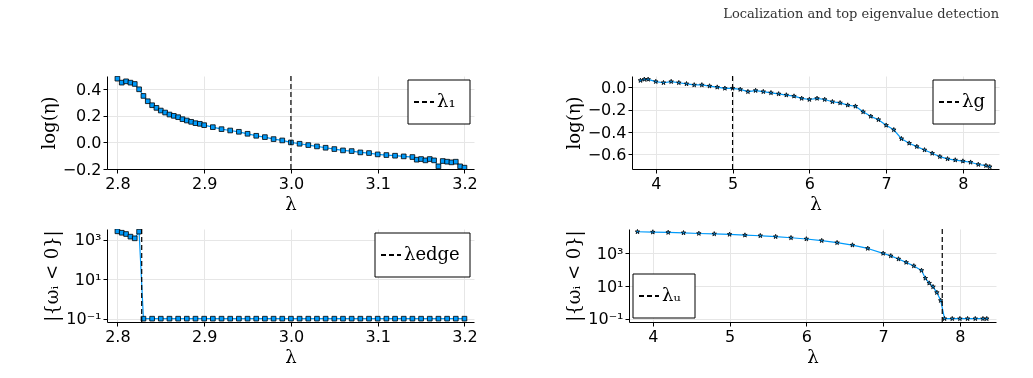 This screenshot has width=1033, height=378. I want to click on ref-line-label: λedge, so click(432, 253).